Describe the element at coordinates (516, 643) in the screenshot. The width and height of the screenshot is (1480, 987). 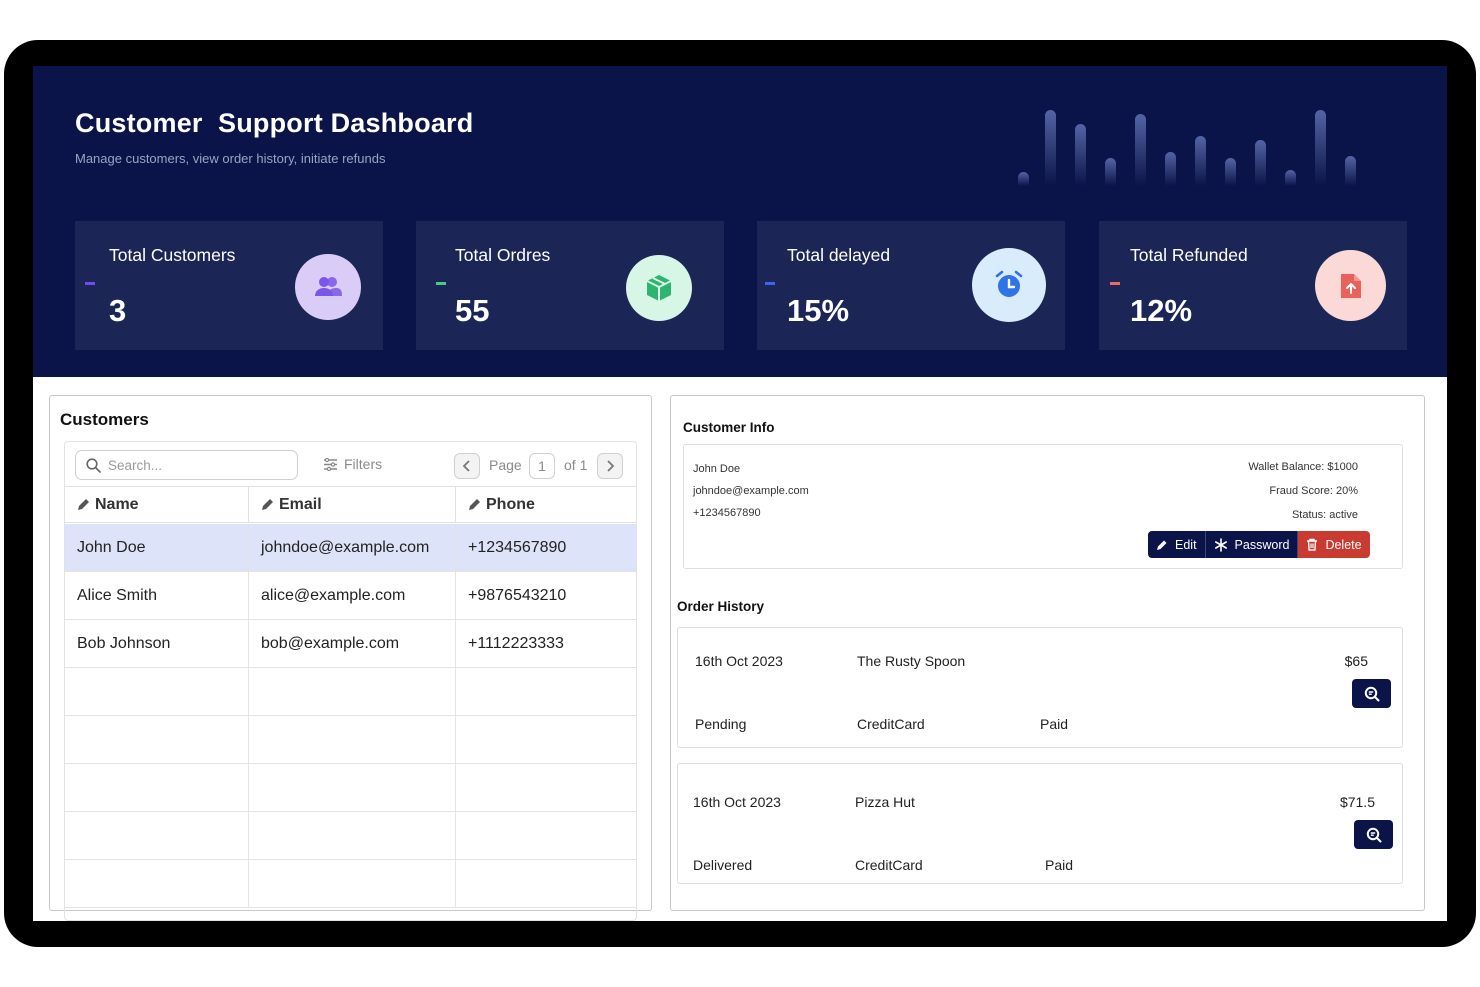
I see `cell-phone: +1112223333` at that location.